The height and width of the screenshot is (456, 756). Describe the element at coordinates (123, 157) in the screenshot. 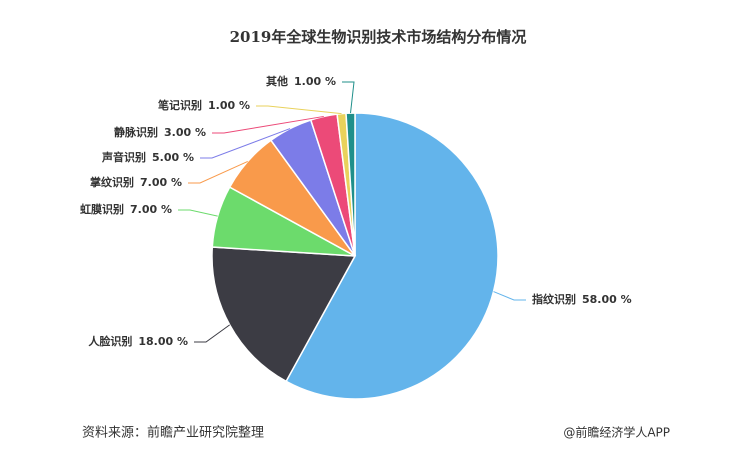

I see `category-label: 声音识别` at that location.